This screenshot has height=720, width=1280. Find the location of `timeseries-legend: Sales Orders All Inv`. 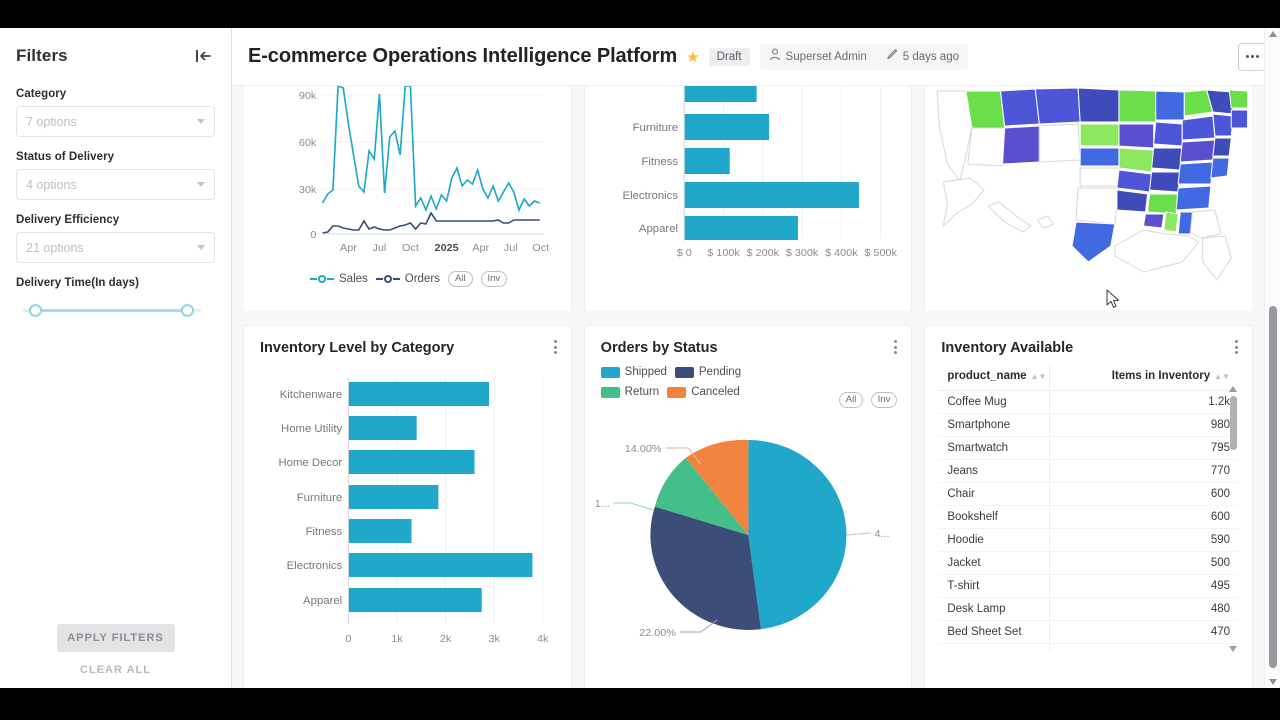

timeseries-legend: Sales Orders All Inv is located at coordinates (409, 279).